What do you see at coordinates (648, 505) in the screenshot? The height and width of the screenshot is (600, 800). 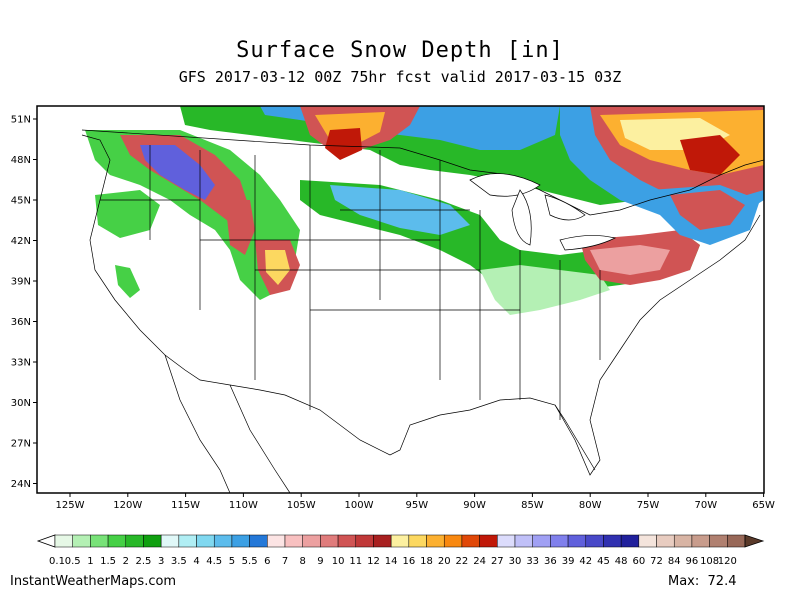 I see `lon-label: 75W` at bounding box center [648, 505].